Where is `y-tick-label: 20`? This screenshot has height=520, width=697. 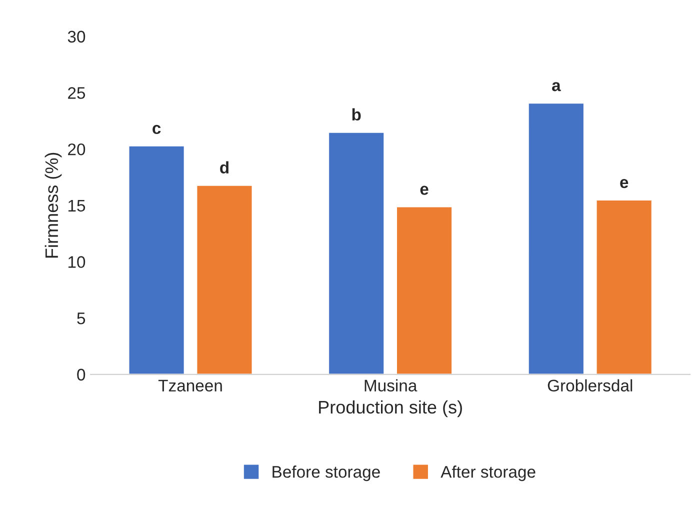
y-tick-label: 20 is located at coordinates (77, 149).